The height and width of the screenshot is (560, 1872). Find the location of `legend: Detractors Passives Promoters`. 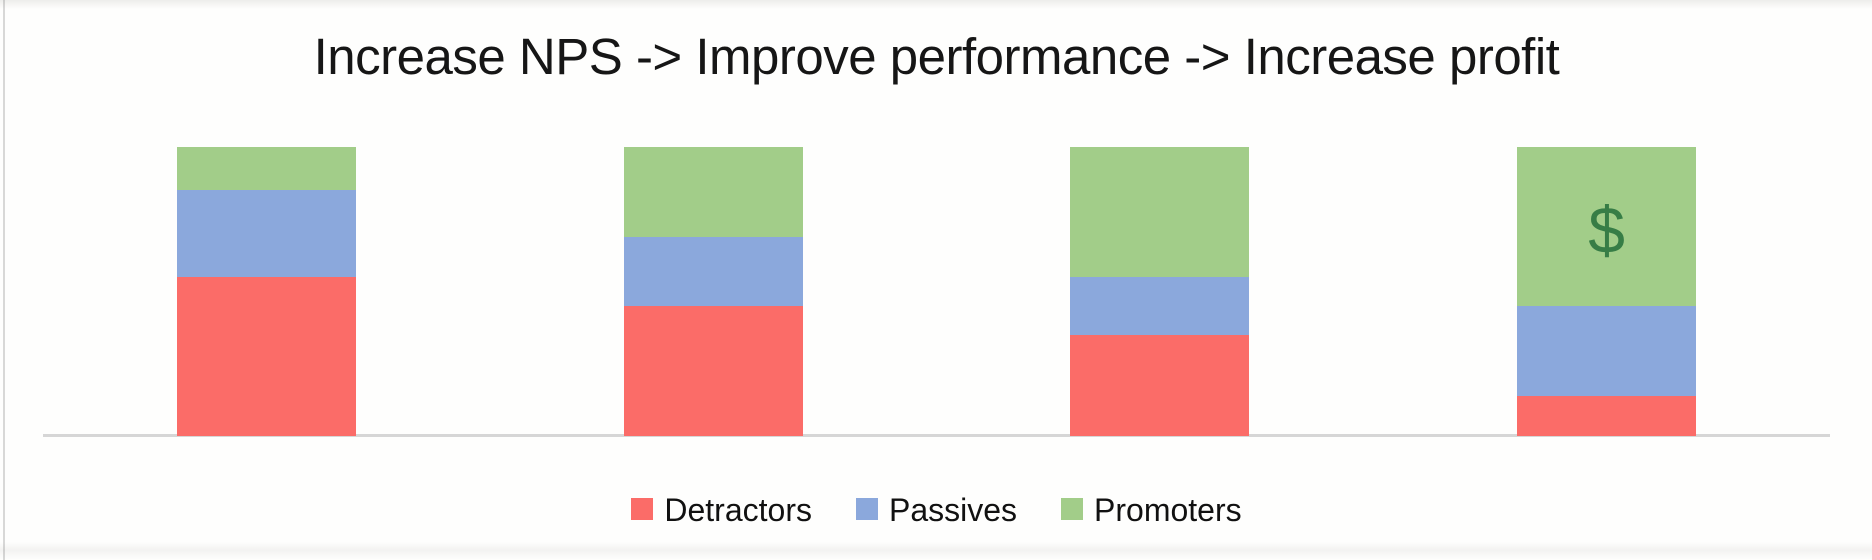

legend: Detractors Passives Promoters is located at coordinates (936, 509).